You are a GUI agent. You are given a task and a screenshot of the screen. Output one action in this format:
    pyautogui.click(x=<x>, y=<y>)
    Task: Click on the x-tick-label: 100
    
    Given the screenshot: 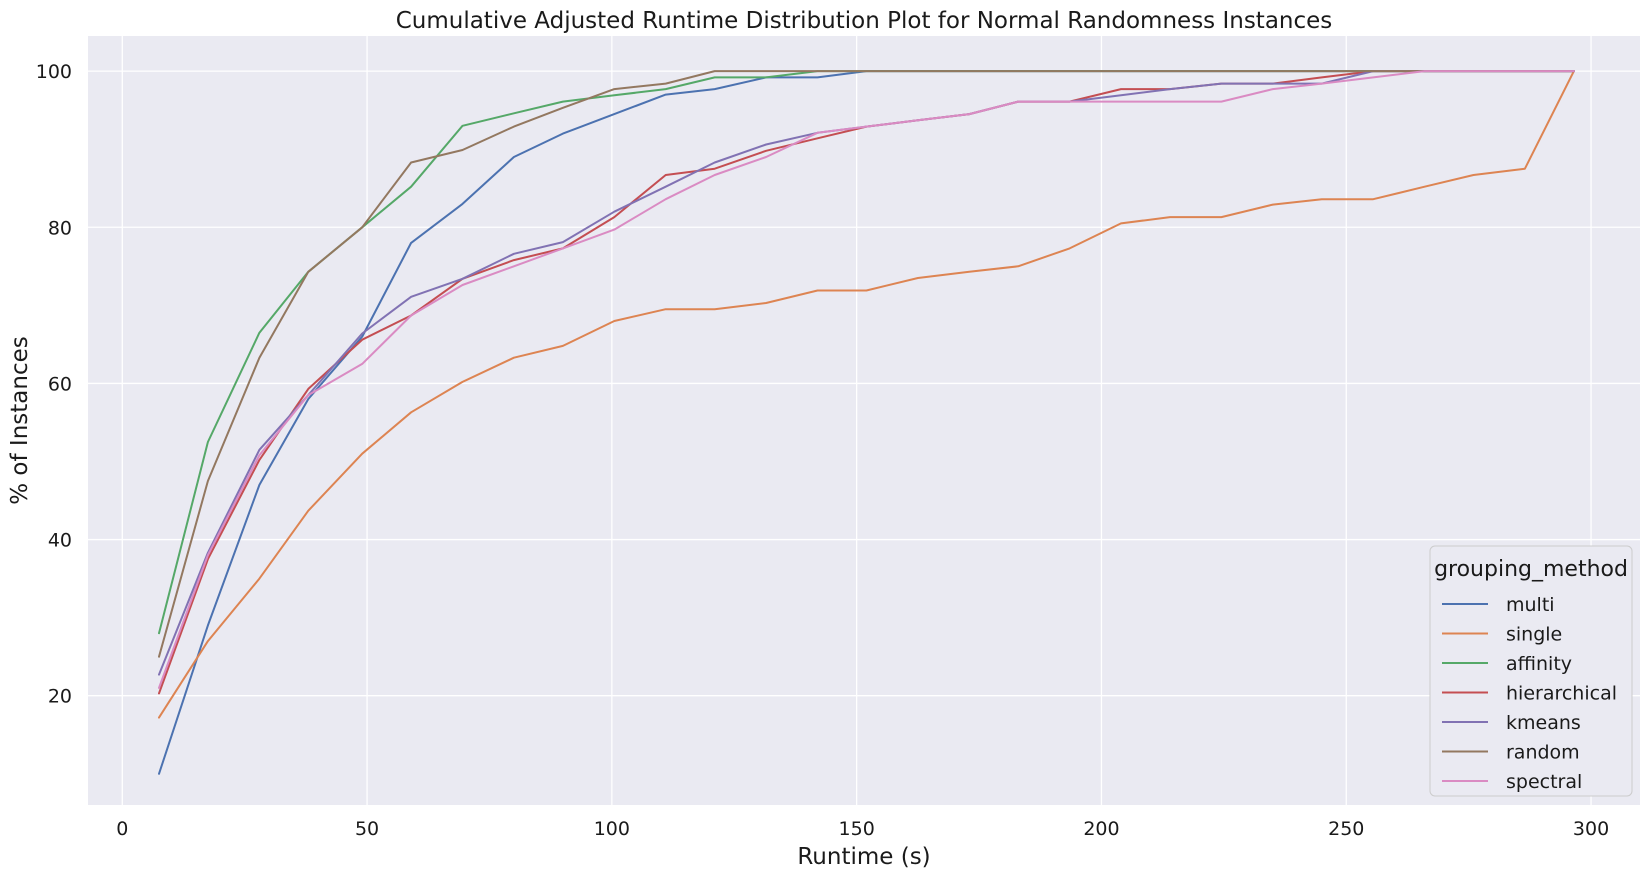 What is the action you would take?
    pyautogui.click(x=612, y=829)
    